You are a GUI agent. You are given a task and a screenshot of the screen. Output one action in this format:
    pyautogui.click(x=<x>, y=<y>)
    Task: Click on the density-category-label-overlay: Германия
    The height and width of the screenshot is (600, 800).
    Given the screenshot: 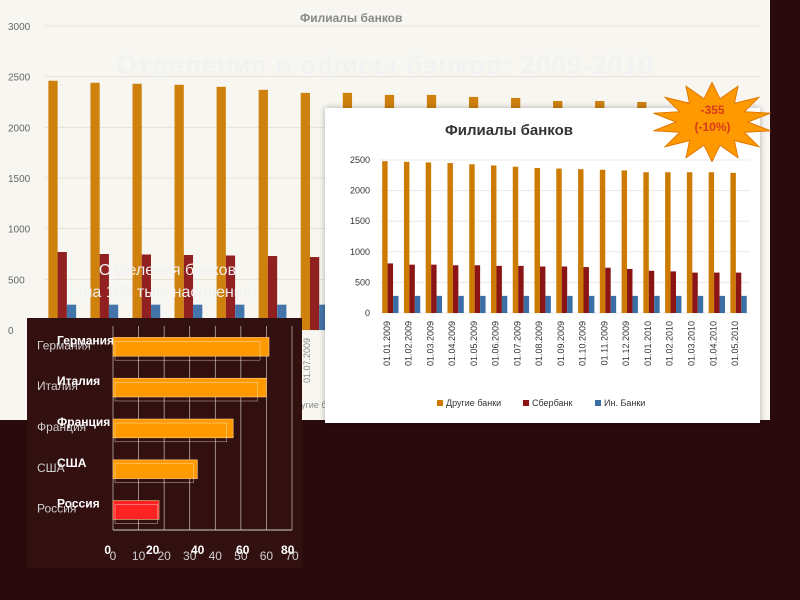 What is the action you would take?
    pyautogui.click(x=85, y=340)
    